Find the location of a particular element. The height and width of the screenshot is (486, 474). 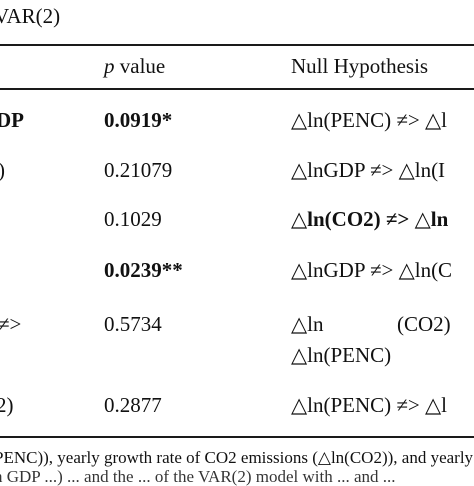

row-4-hypothesis: △lnGDP ≠> △ln(C is located at coordinates (372, 270).